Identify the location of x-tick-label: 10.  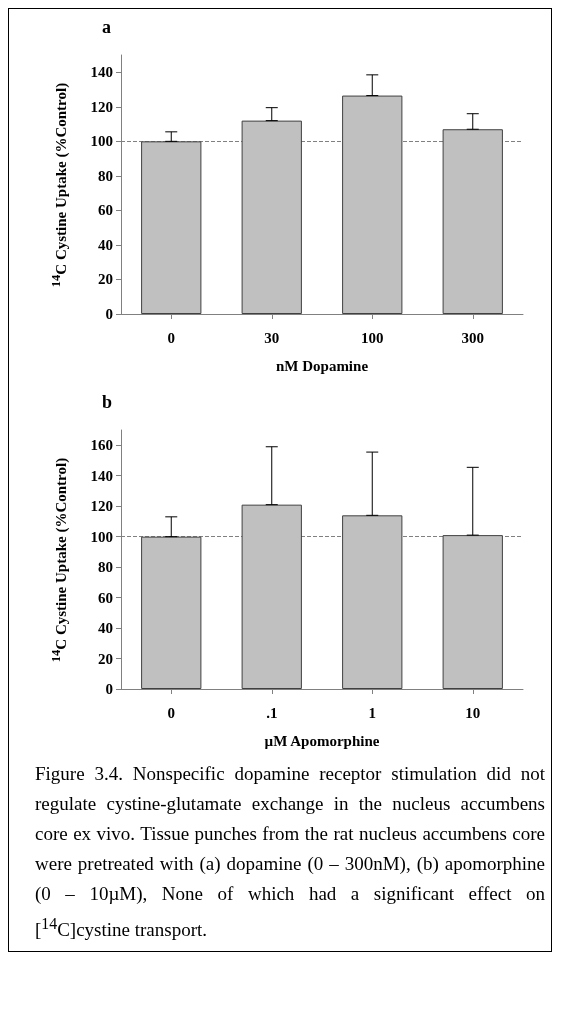
(473, 712).